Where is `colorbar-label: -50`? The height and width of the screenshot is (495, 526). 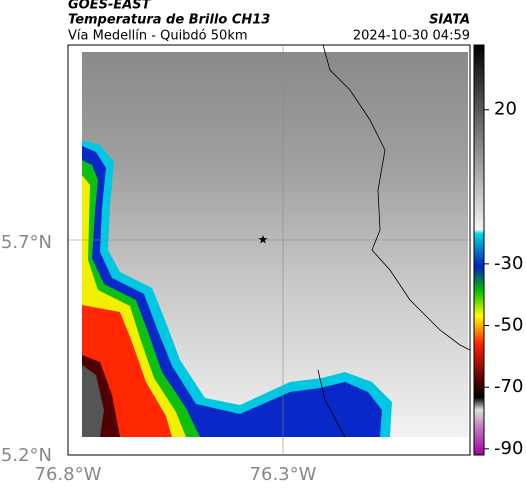 colorbar-label: -50 is located at coordinates (508, 325).